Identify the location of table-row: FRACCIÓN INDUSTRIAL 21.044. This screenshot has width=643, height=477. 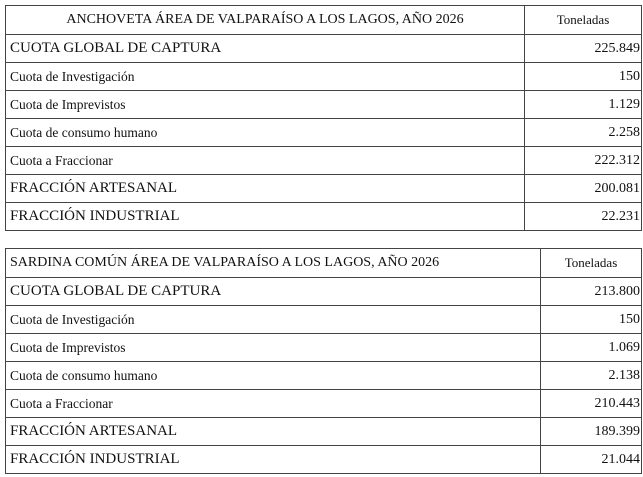
(323, 459).